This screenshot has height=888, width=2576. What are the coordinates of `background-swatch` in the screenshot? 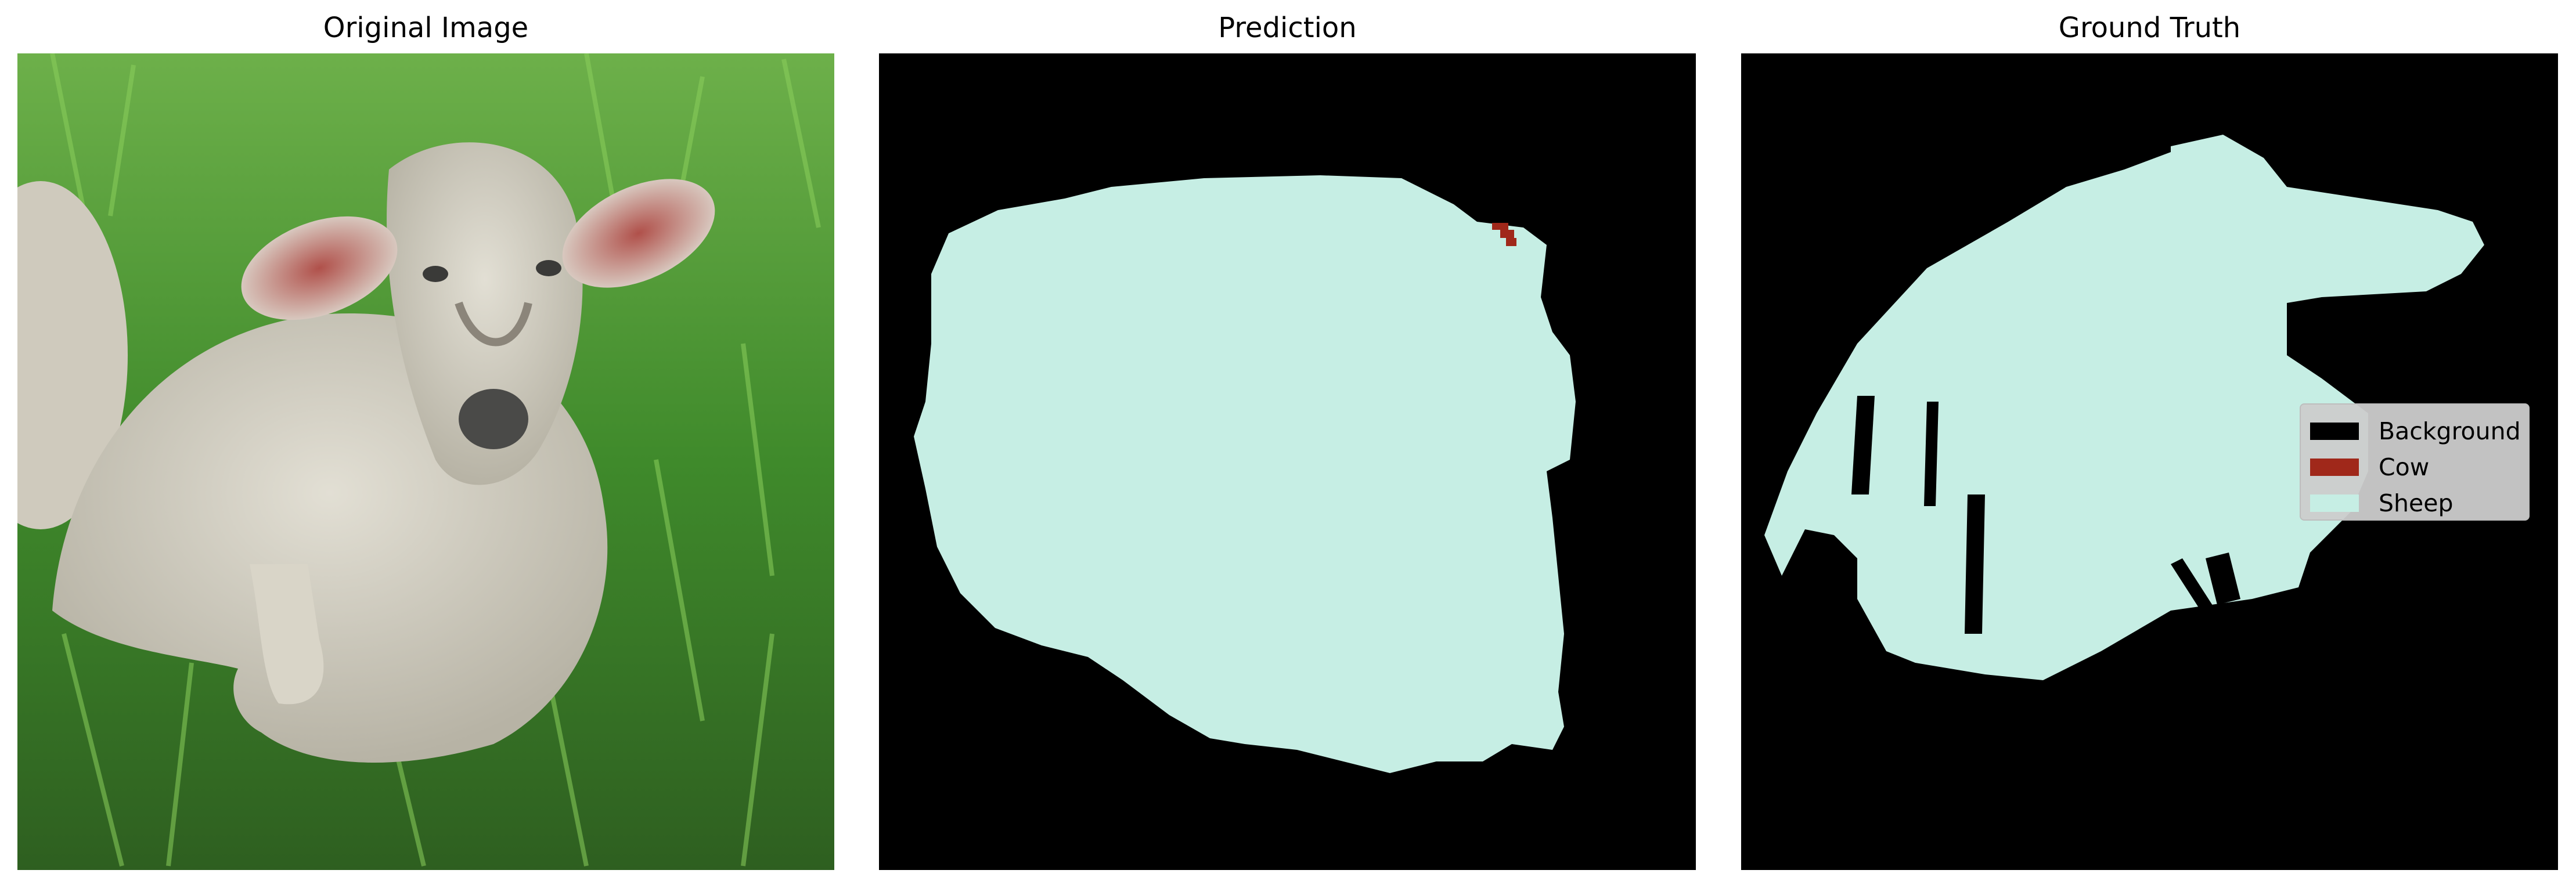 It's located at (2334, 431).